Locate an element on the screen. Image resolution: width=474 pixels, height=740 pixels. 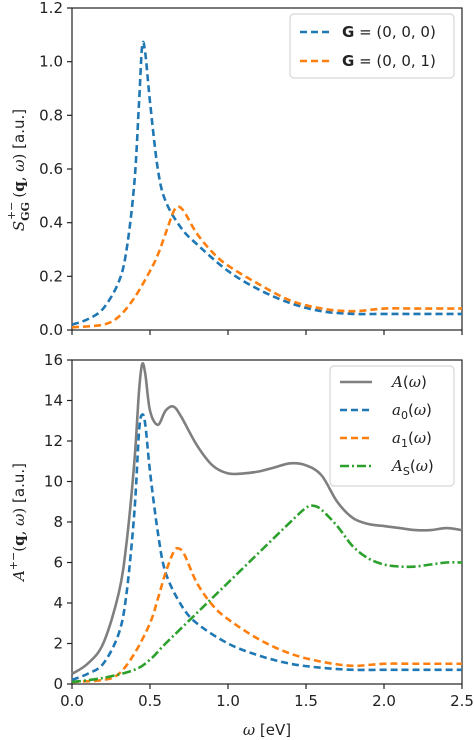
legend-label-A: A(ω) is located at coordinates (408, 382).